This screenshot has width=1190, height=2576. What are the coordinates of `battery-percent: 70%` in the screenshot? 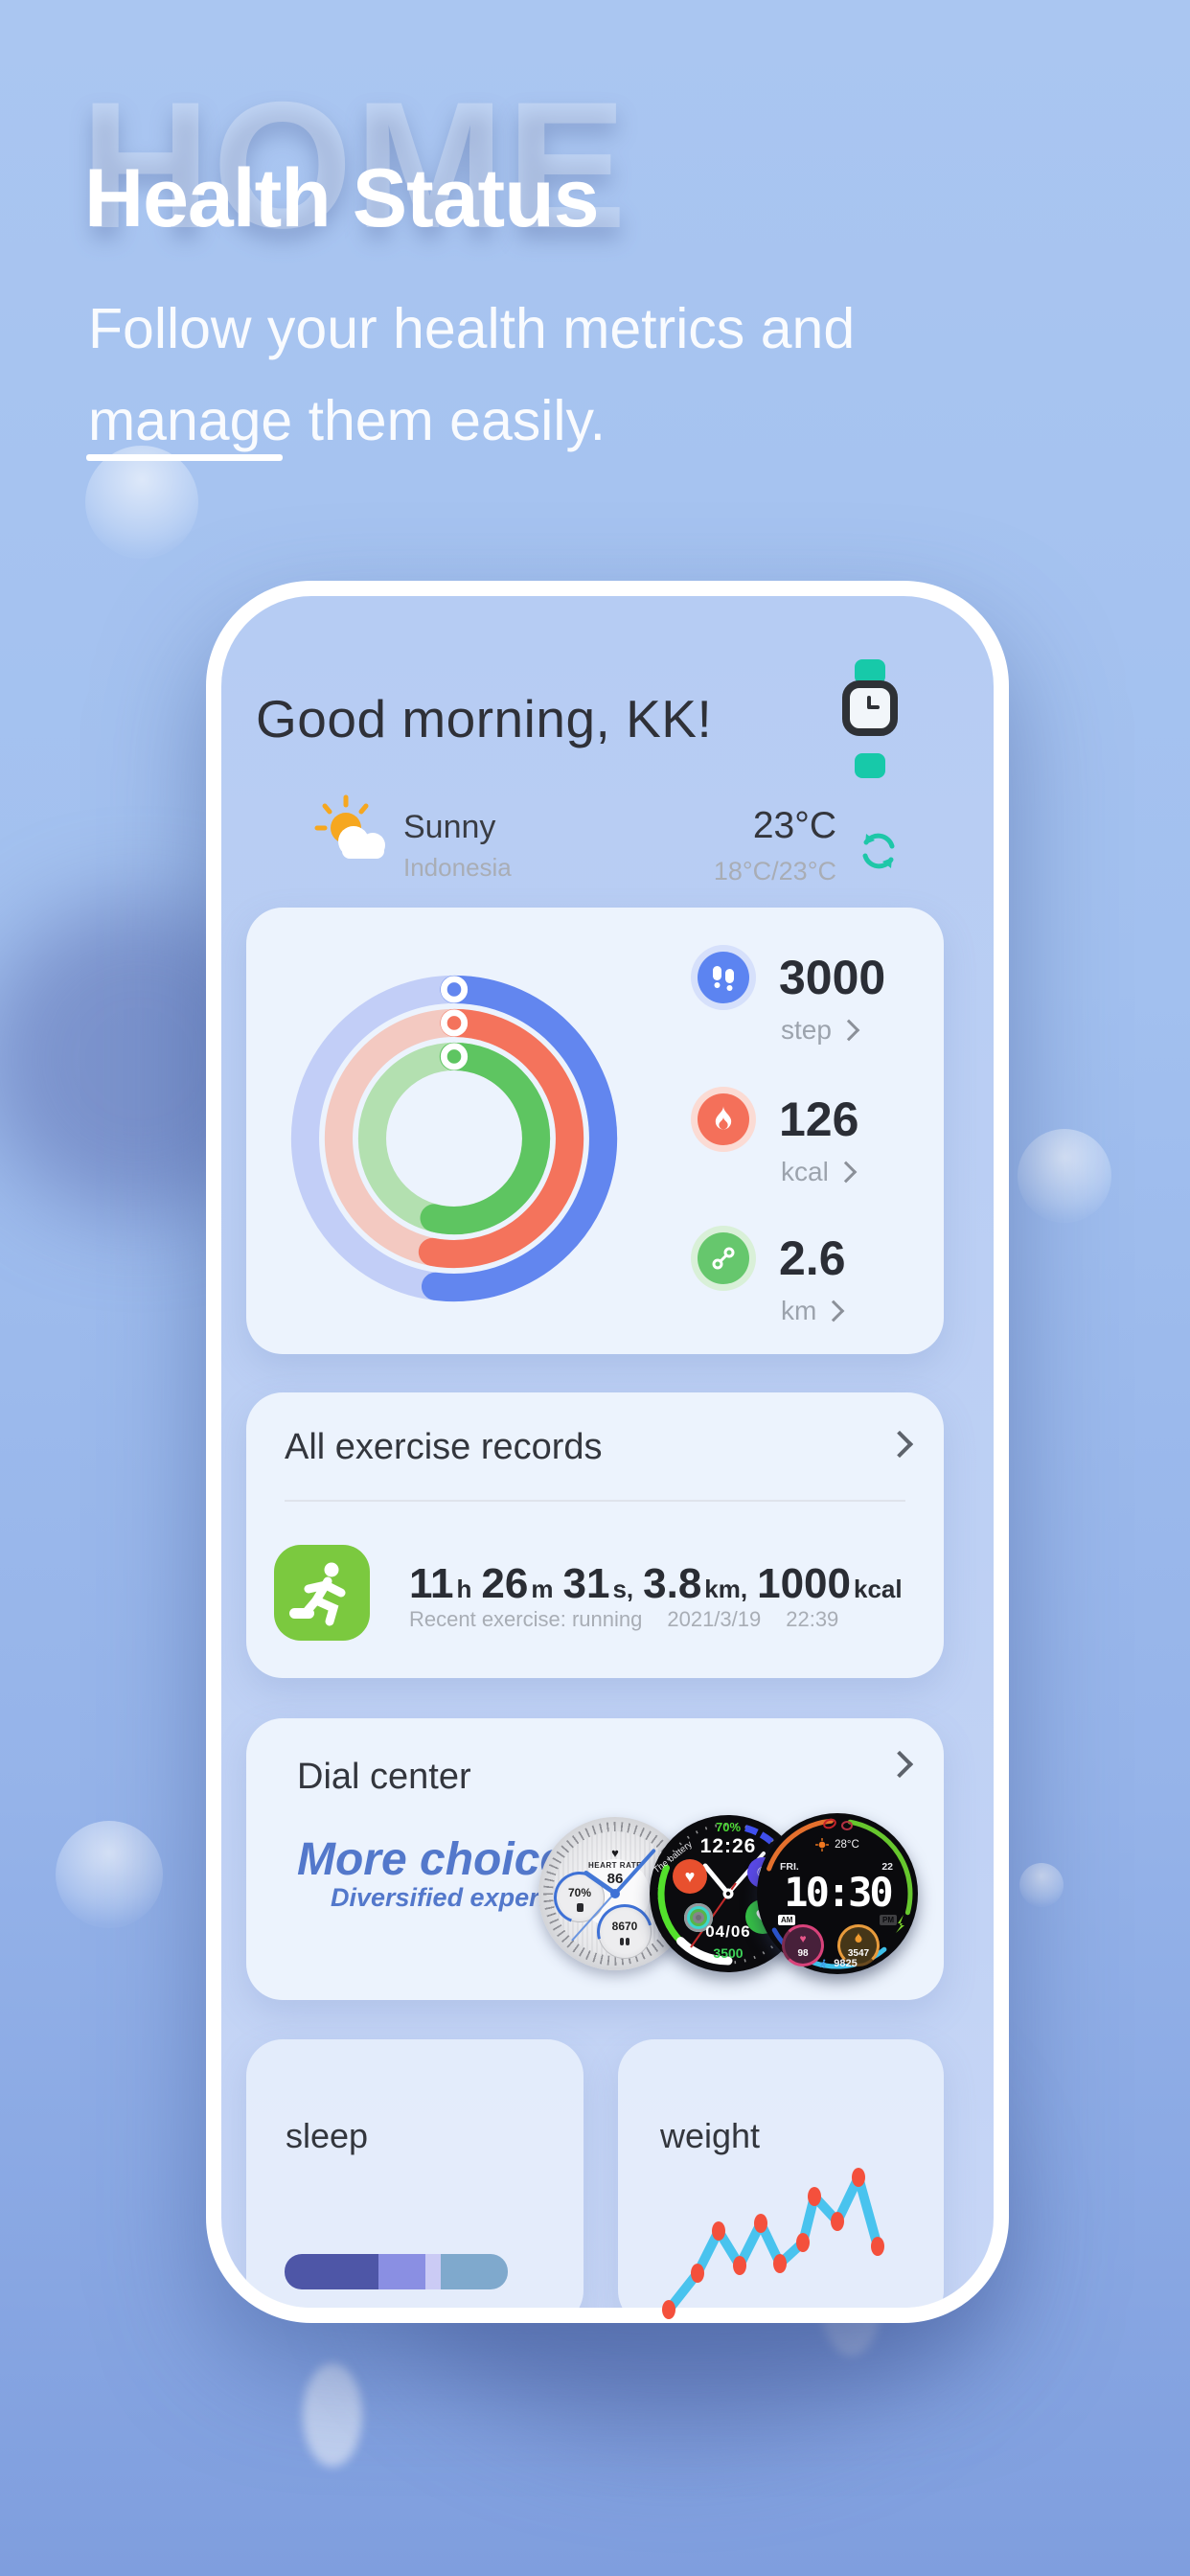 It's located at (729, 1827).